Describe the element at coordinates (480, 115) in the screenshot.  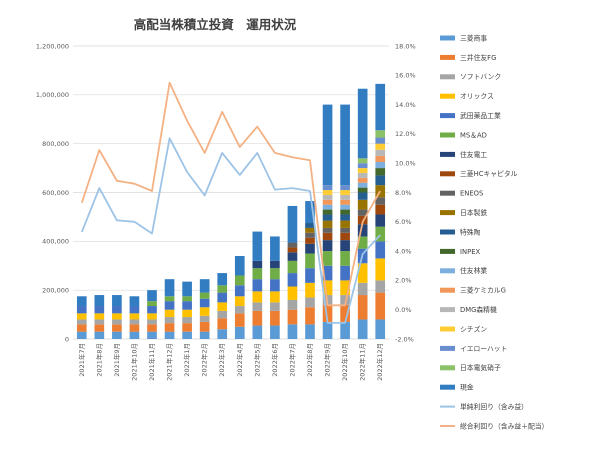
I see `legend-label: 武田薬品工業` at that location.